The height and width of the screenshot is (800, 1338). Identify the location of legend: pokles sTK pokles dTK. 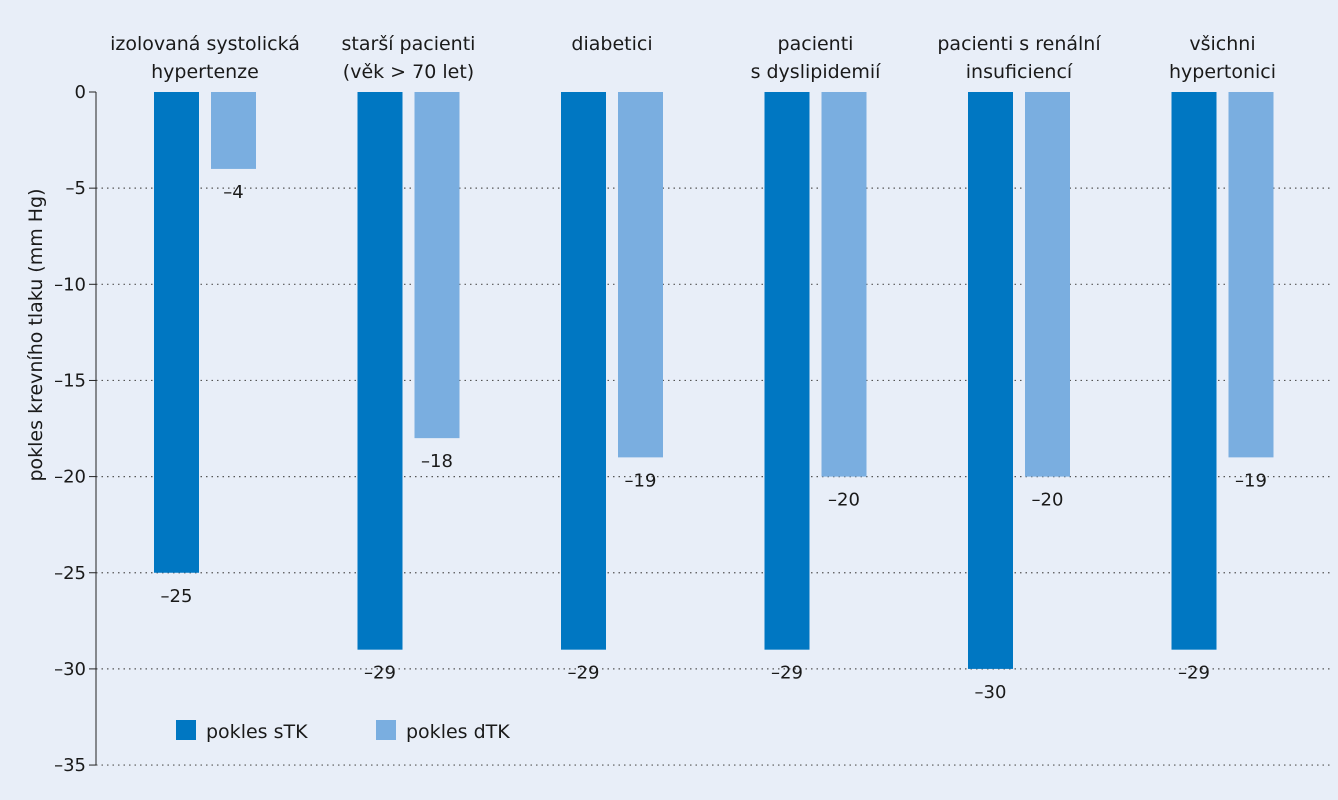
(343, 731).